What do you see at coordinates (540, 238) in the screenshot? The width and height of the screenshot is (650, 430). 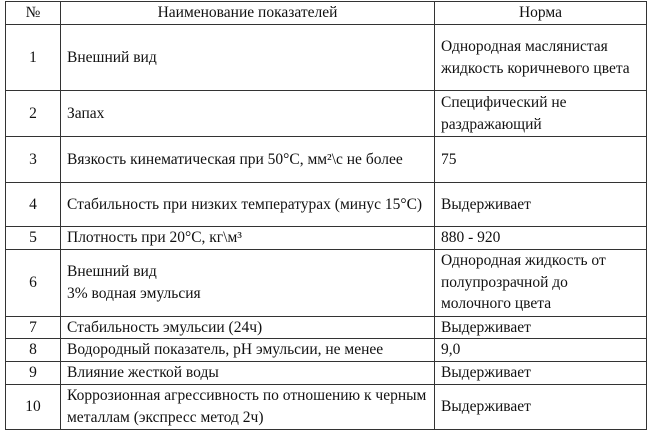 I see `norm-value: 880 - 920` at bounding box center [540, 238].